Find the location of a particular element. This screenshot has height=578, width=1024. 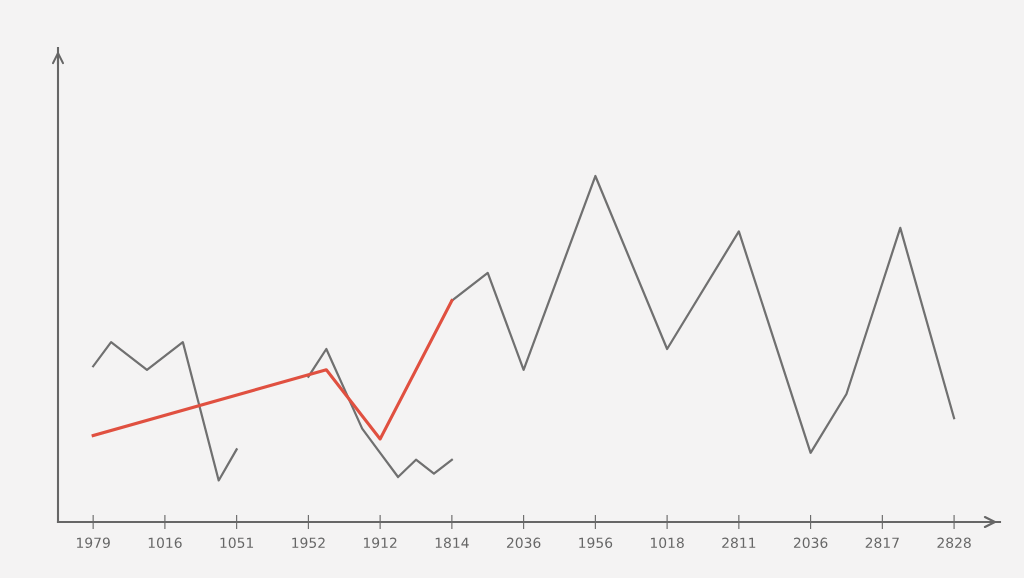

x-tick-label: 1814 is located at coordinates (452, 543).